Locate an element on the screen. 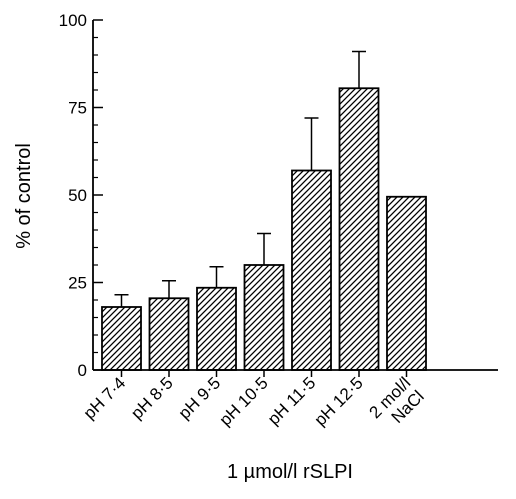 The width and height of the screenshot is (516, 499). x-tick-label: pH 12·5 is located at coordinates (339, 401).